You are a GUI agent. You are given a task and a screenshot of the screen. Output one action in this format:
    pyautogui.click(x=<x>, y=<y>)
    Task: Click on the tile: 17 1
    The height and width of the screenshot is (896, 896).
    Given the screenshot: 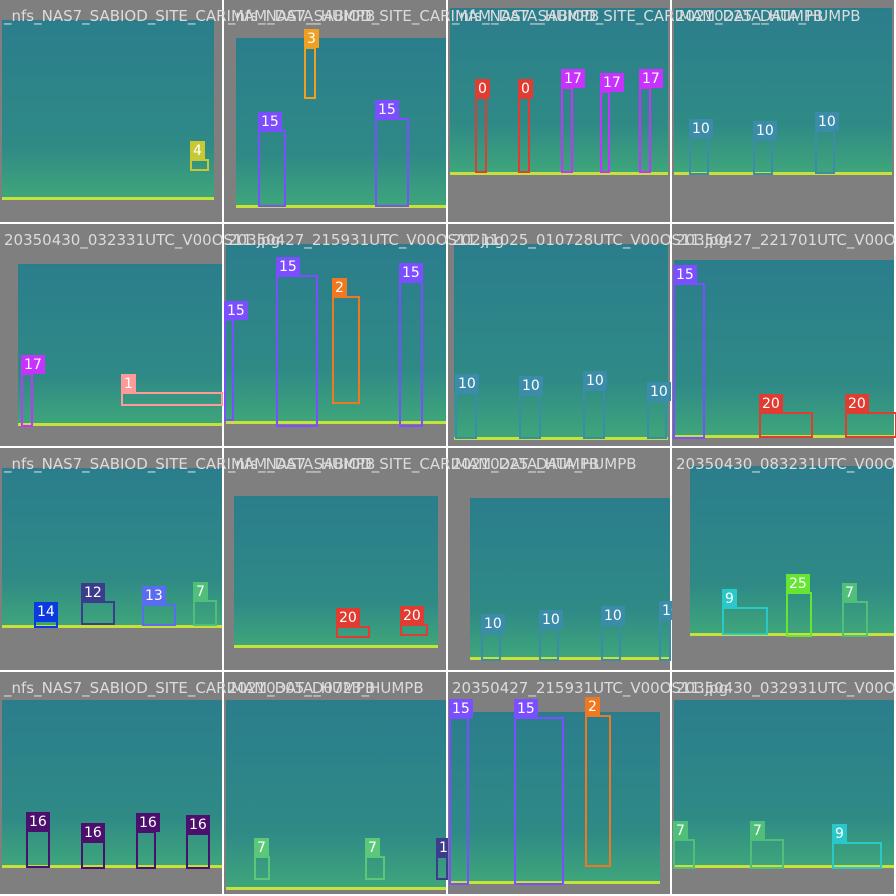 What is the action you would take?
    pyautogui.click(x=111, y=335)
    